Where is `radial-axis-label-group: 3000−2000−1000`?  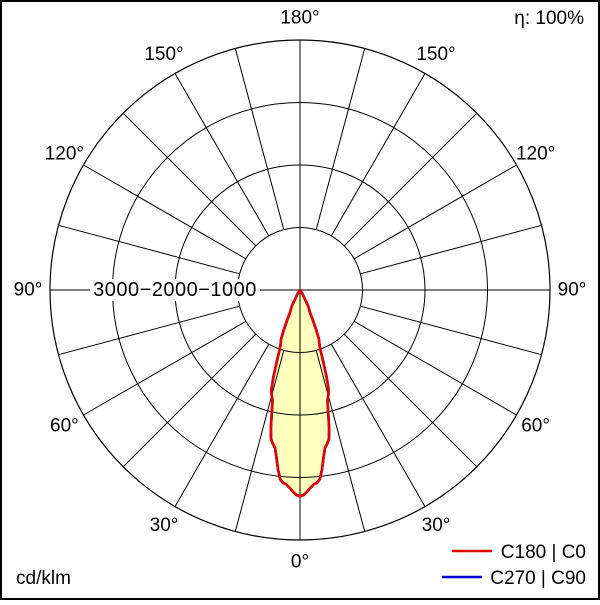 radial-axis-label-group: 3000−2000−1000 is located at coordinates (175, 290).